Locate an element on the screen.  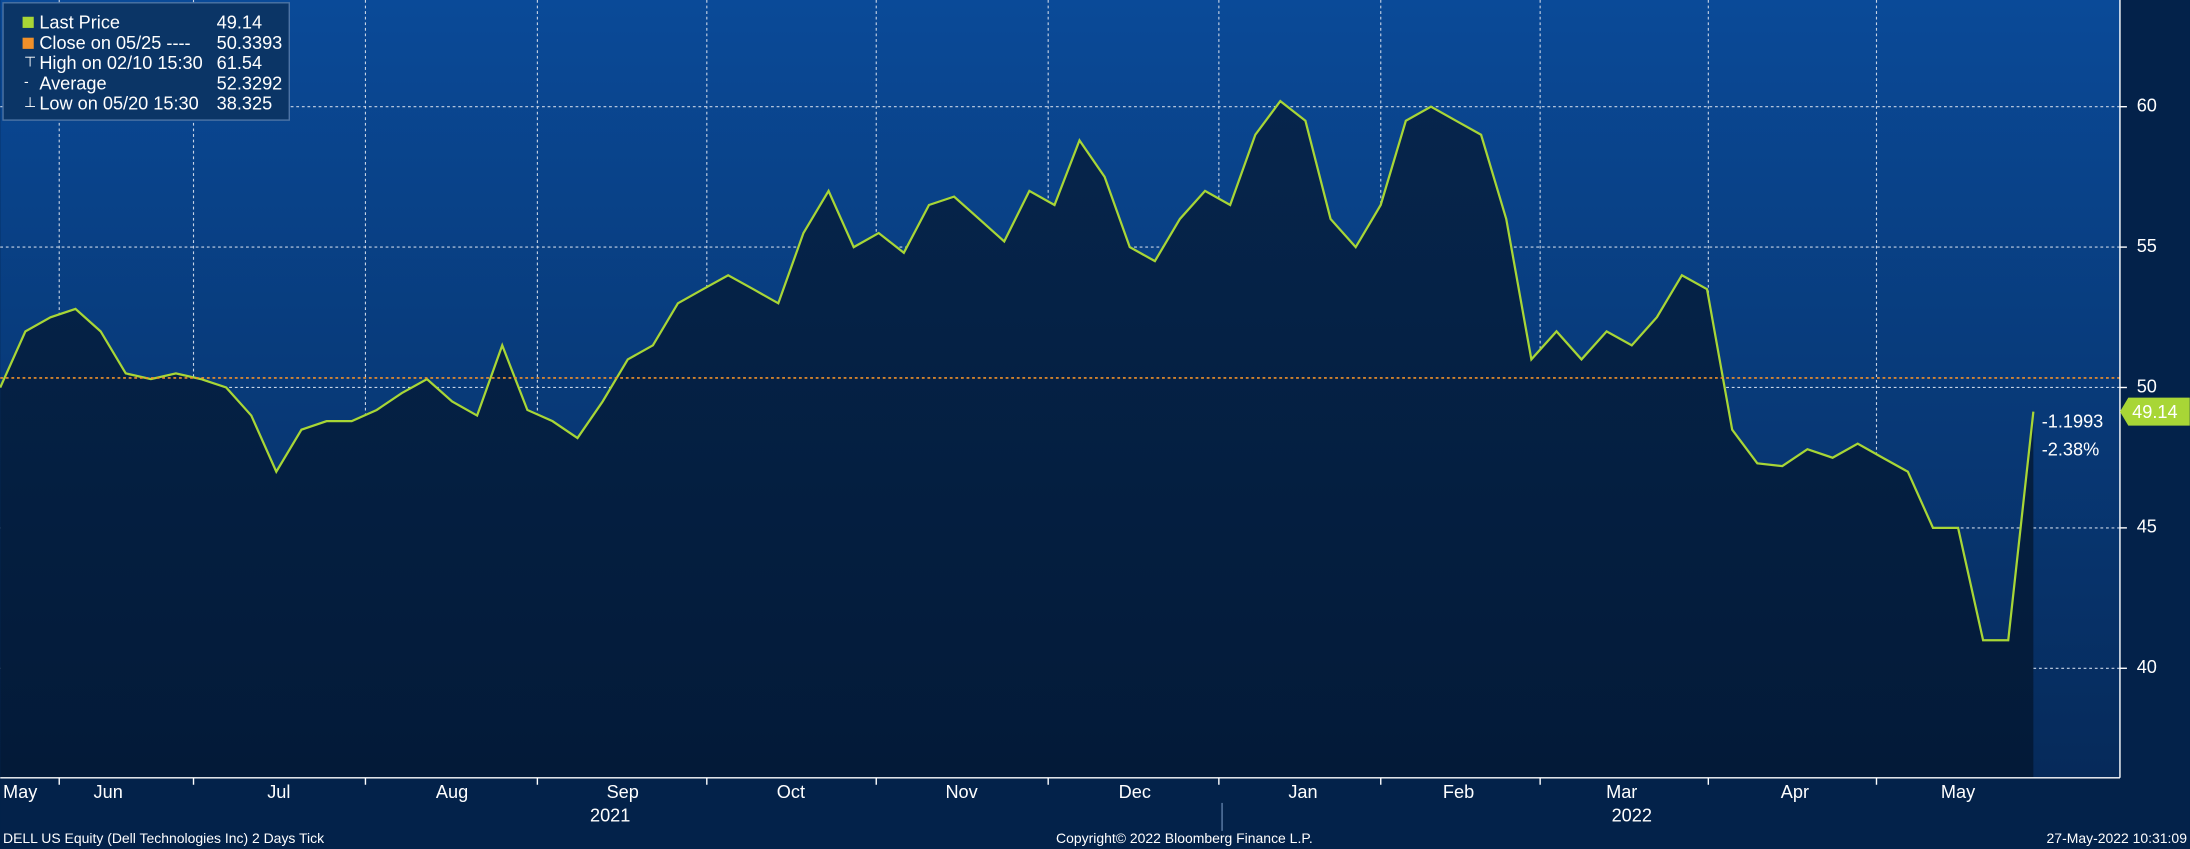
last-price-tag is located at coordinates (2154, 411).